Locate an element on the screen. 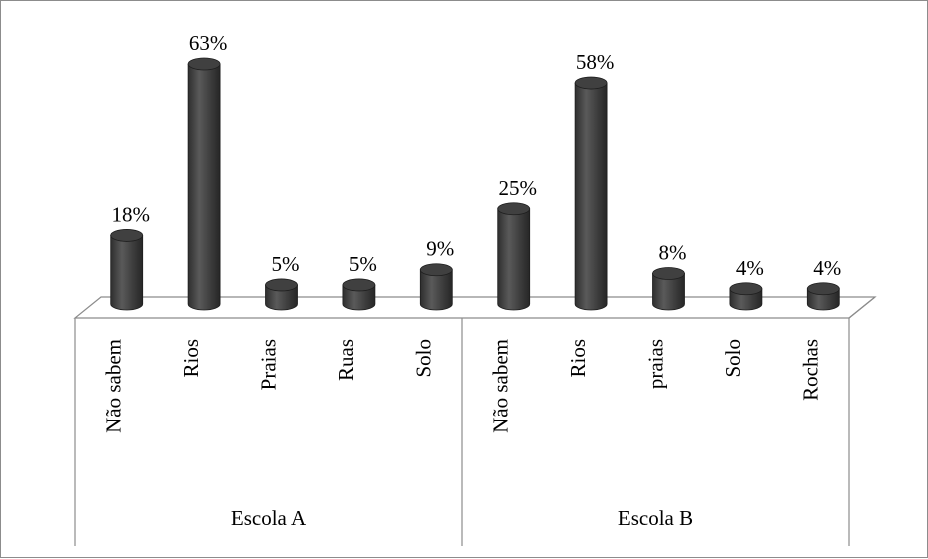 Image resolution: width=928 pixels, height=559 pixels. data-label: 18% is located at coordinates (130, 214).